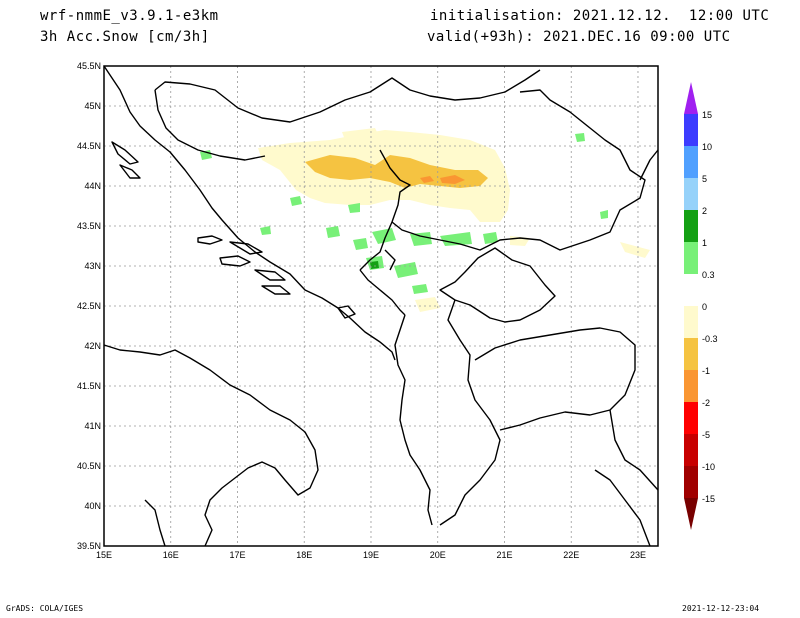 Image resolution: width=800 pixels, height=618 pixels. Describe the element at coordinates (125, 37) in the screenshot. I see `field-title: 3h Acc.Snow [cm/3h]` at that location.